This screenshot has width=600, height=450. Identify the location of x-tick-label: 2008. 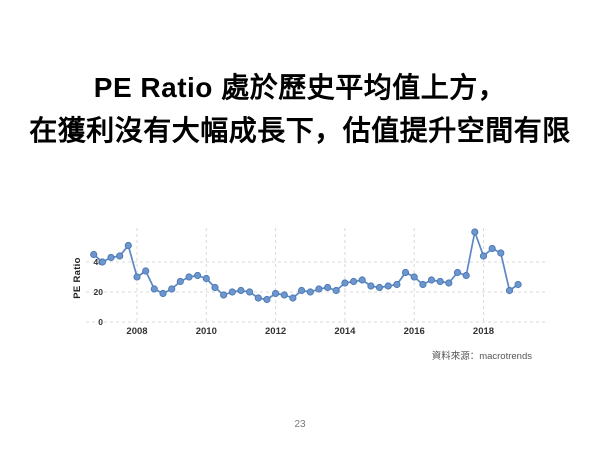
(136, 331).